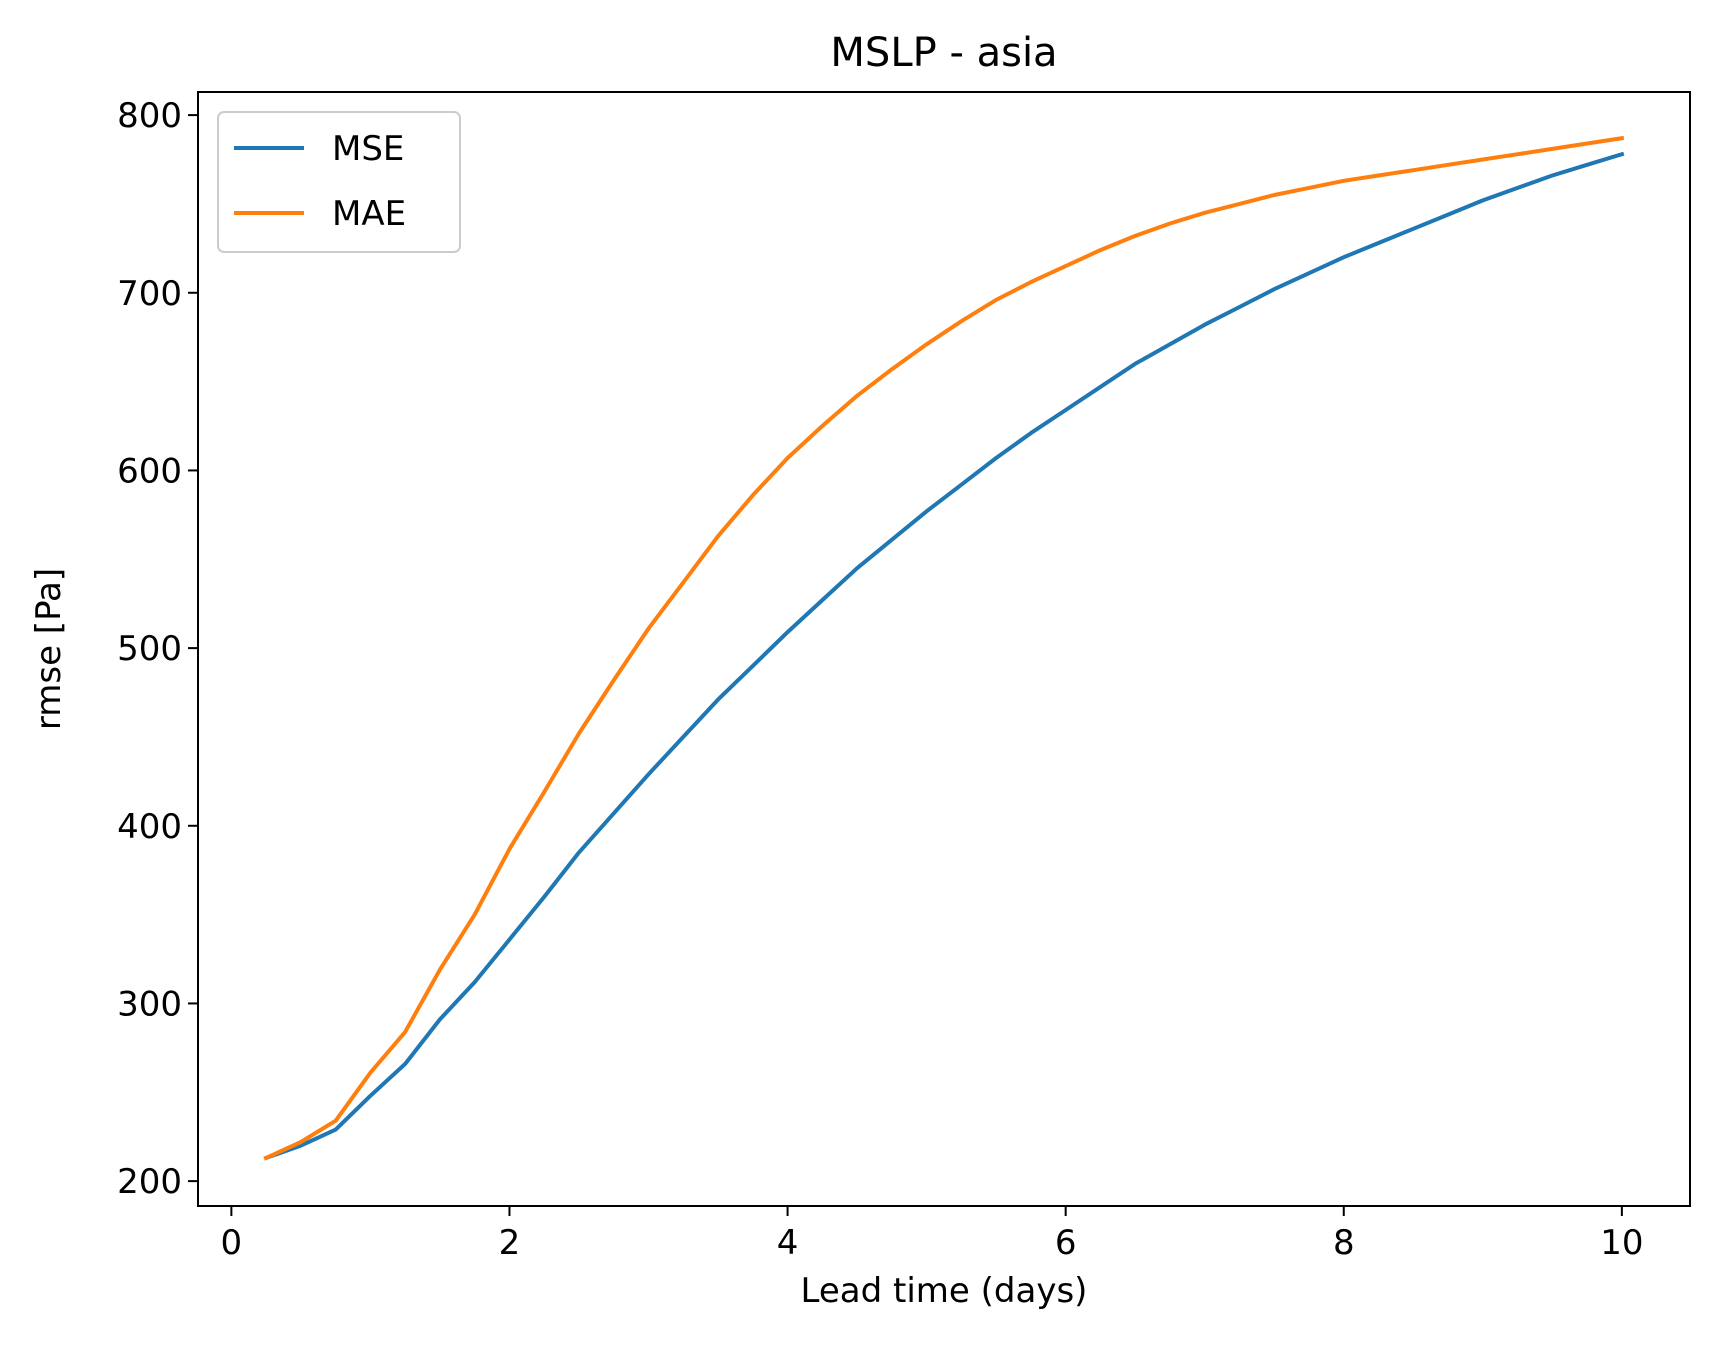 The height and width of the screenshot is (1361, 1715). What do you see at coordinates (149, 1004) in the screenshot?
I see `y-tick-label: 300` at bounding box center [149, 1004].